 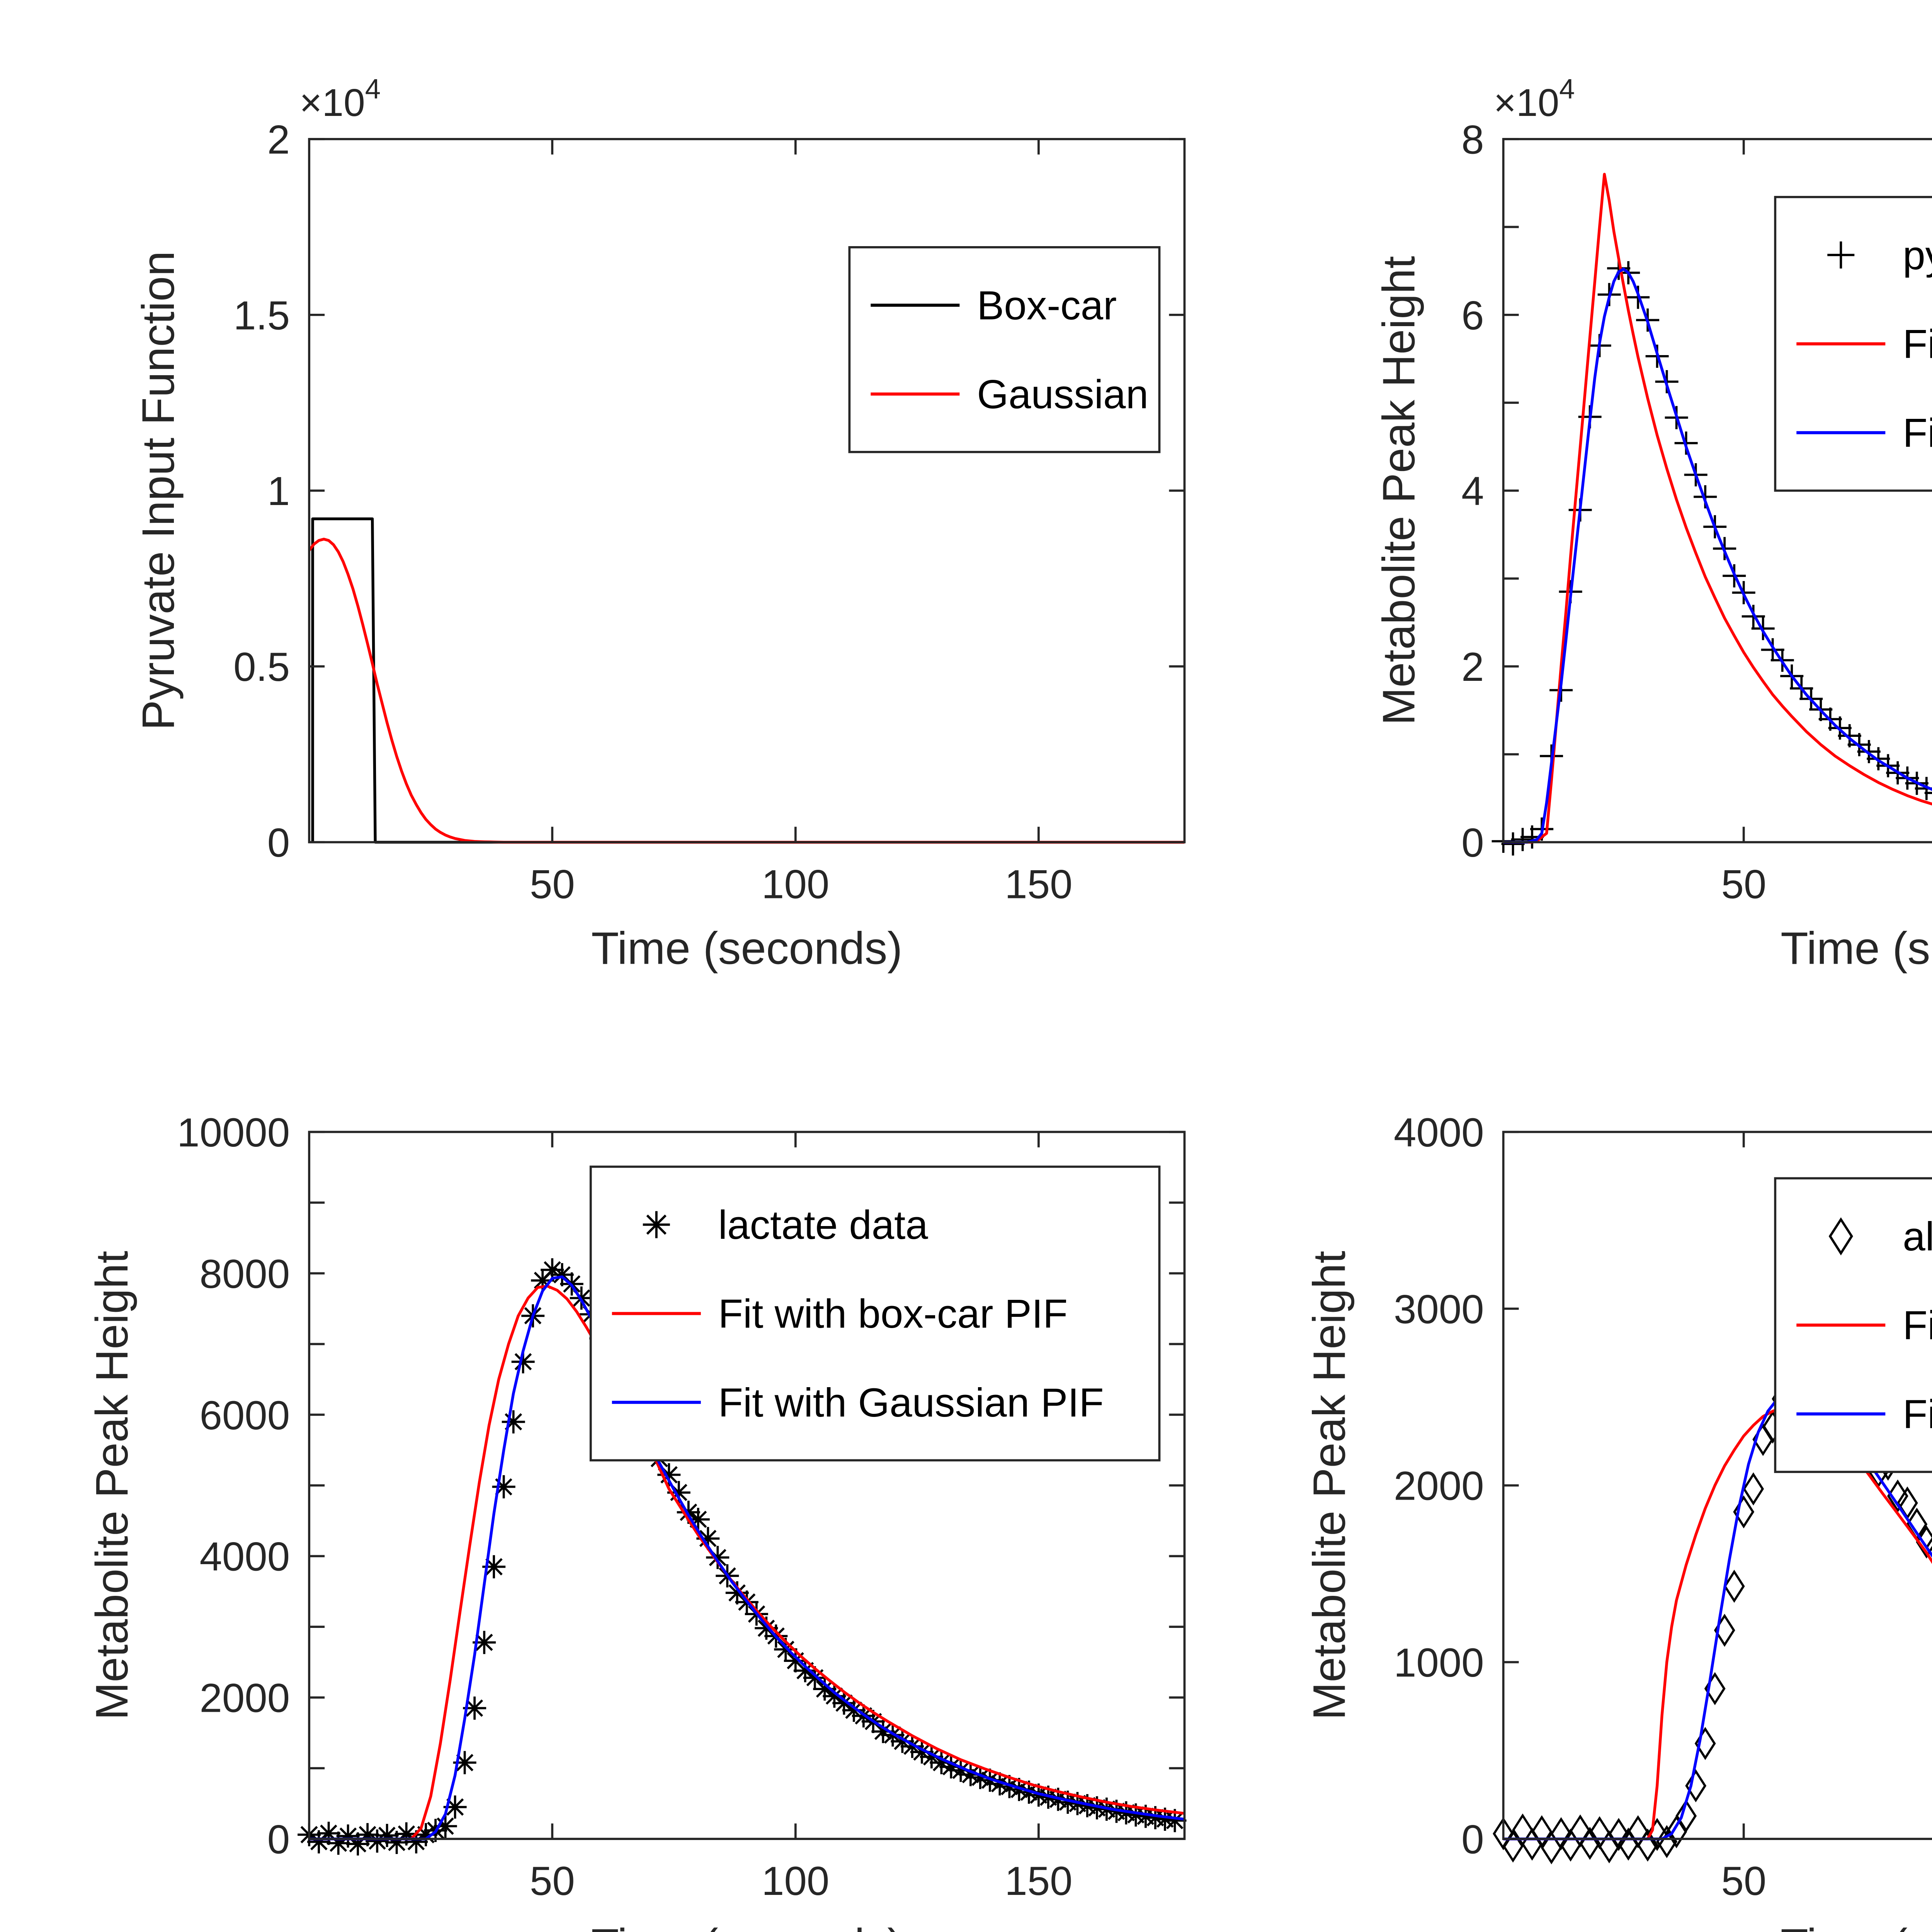 What do you see at coordinates (1439, 1310) in the screenshot?
I see `alanine-ytick-label: 3000` at bounding box center [1439, 1310].